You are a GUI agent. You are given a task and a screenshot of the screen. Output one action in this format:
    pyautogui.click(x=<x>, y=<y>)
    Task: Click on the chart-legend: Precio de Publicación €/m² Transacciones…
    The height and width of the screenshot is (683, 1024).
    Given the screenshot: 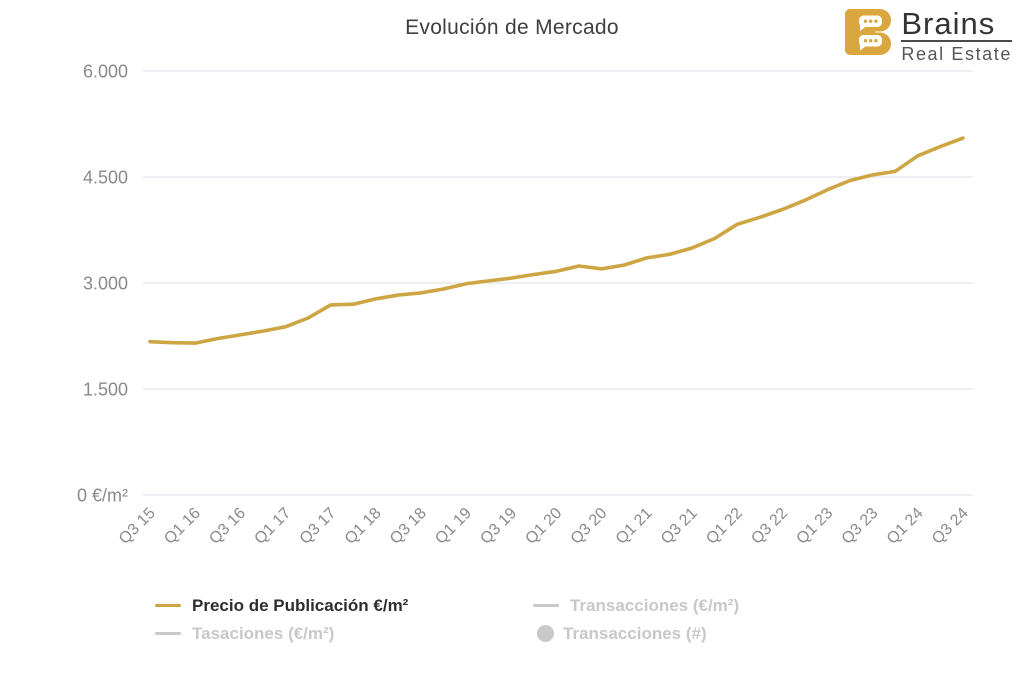 What is the action you would take?
    pyautogui.click(x=447, y=619)
    